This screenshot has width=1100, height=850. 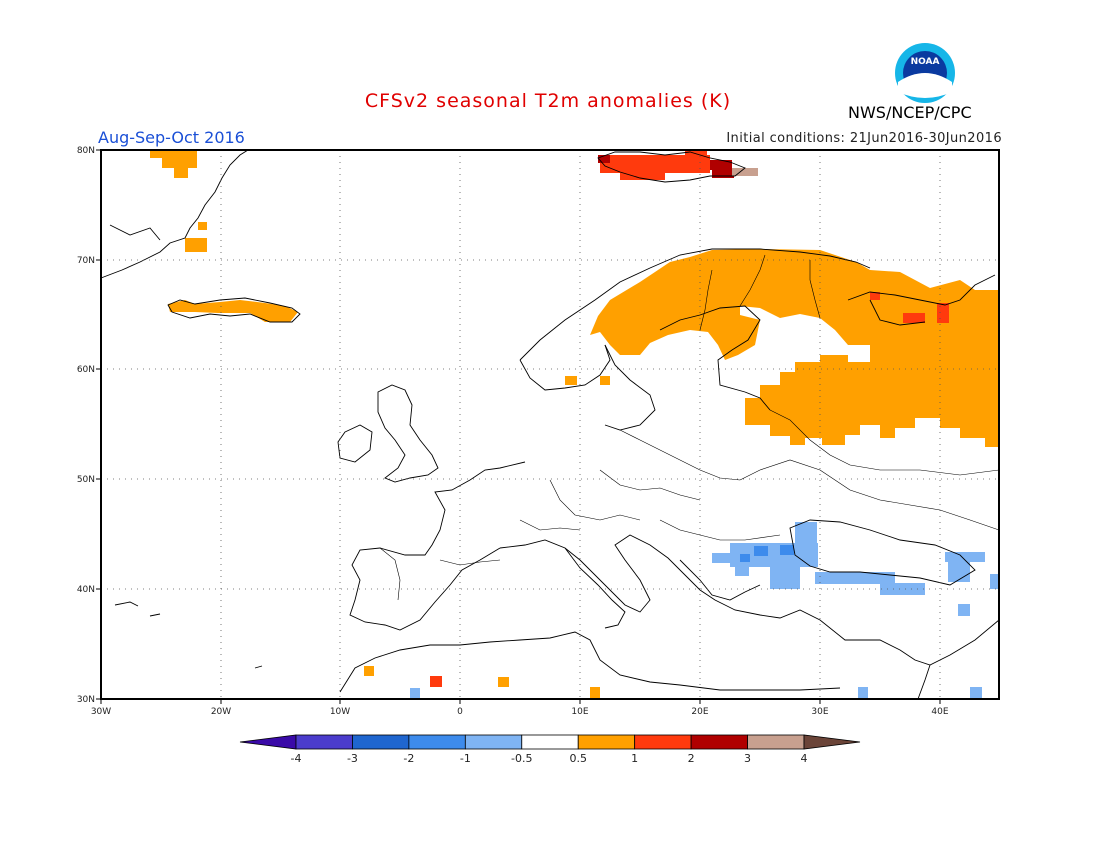 What do you see at coordinates (86, 700) in the screenshot?
I see `lat-tick-label: 30N` at bounding box center [86, 700].